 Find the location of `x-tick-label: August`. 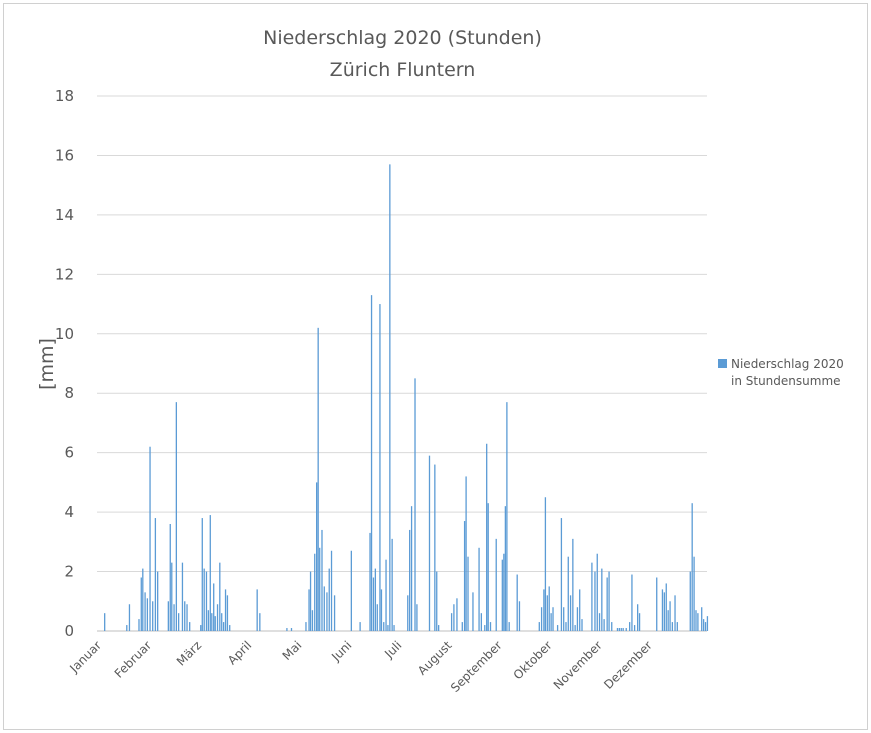

x-tick-label: August is located at coordinates (435, 658).